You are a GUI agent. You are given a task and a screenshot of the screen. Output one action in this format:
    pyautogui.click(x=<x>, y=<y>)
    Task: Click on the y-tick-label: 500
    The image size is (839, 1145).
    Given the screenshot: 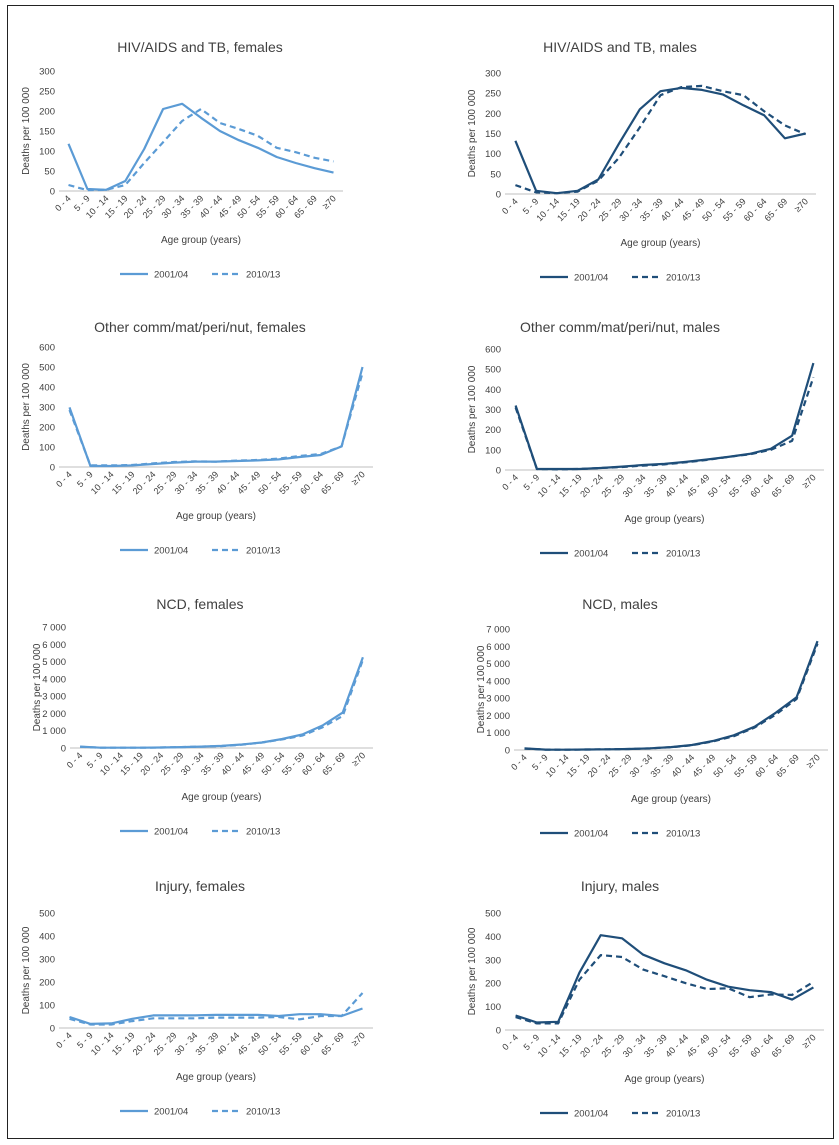 What is the action you would take?
    pyautogui.click(x=47, y=914)
    